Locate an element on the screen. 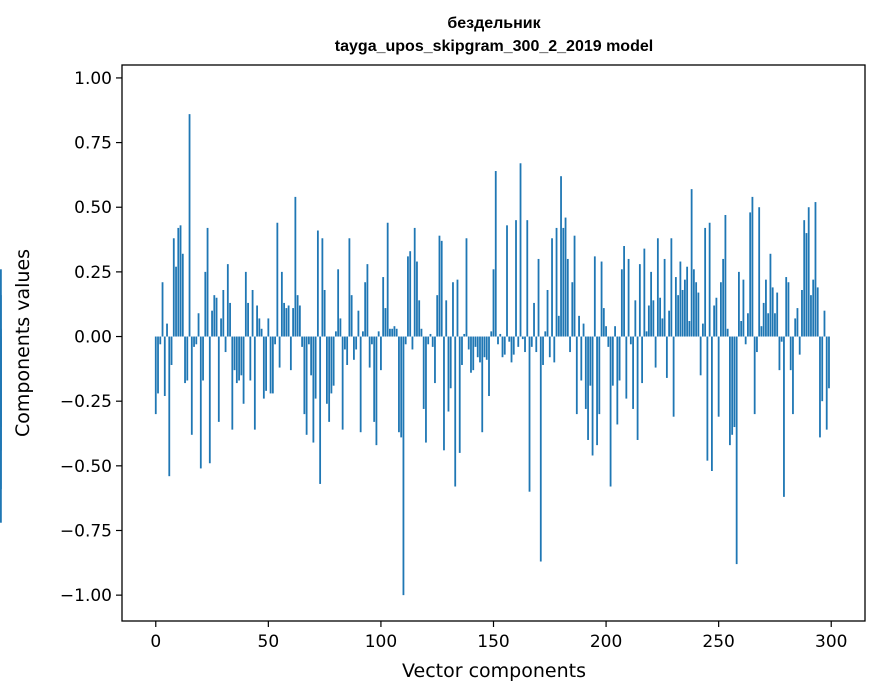 This screenshot has width=880, height=696. y-tick-label: −0.75 is located at coordinates (86, 531).